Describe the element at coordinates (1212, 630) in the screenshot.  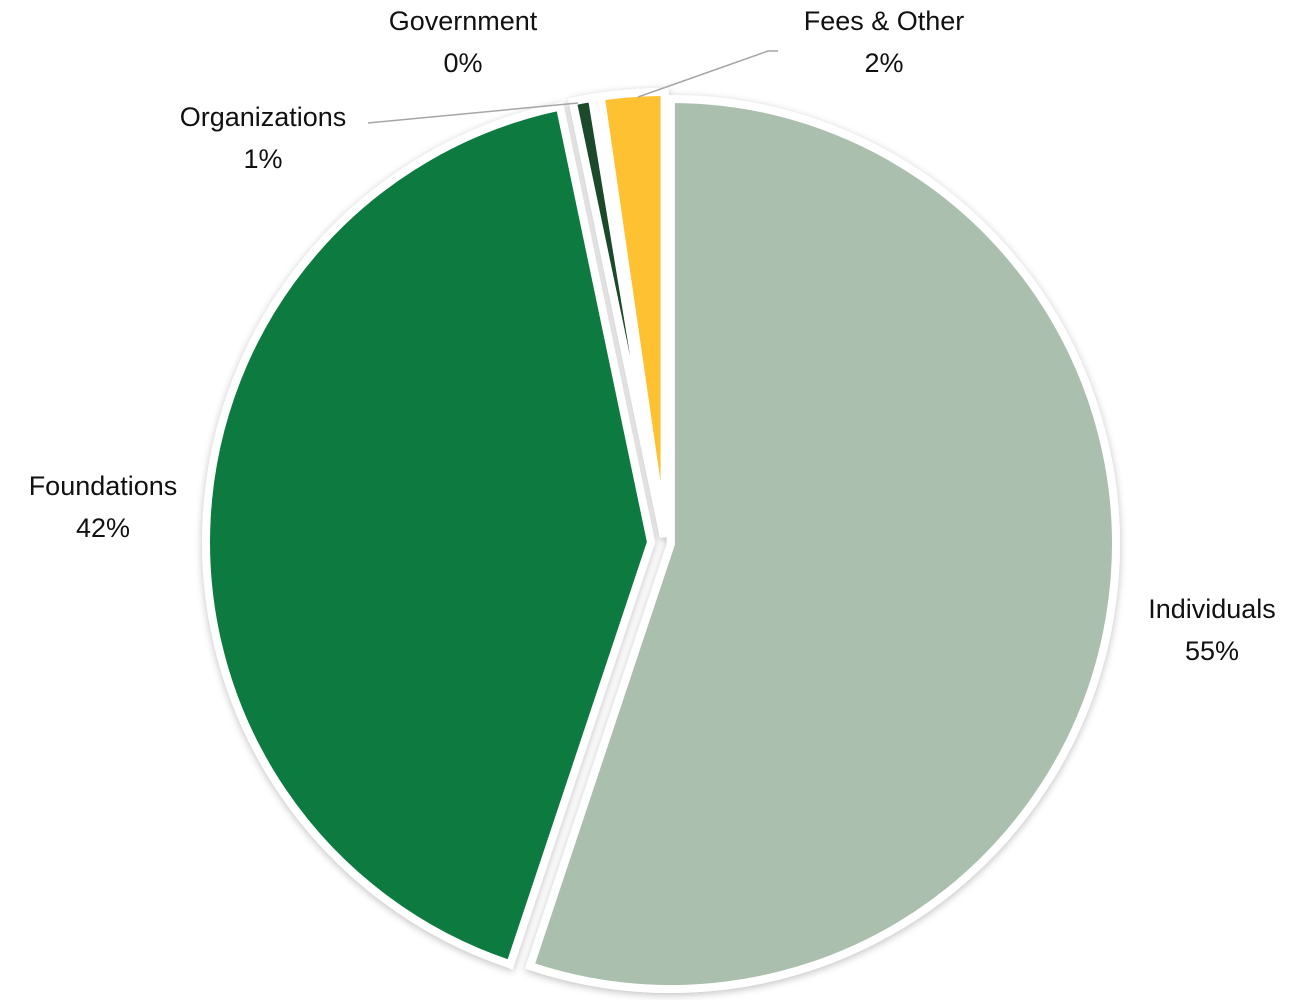
I see `slice-label-individuals: Individuals 55%` at that location.